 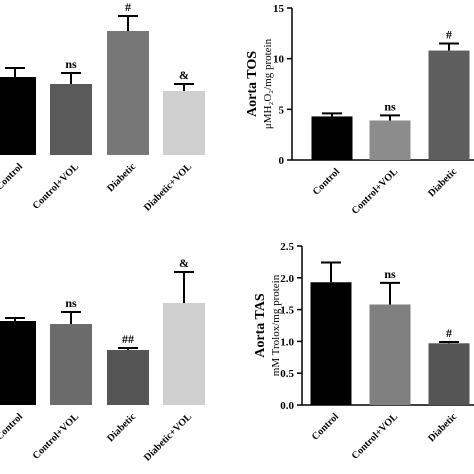 I want to click on y-tick-label: 10, so click(x=279, y=60).